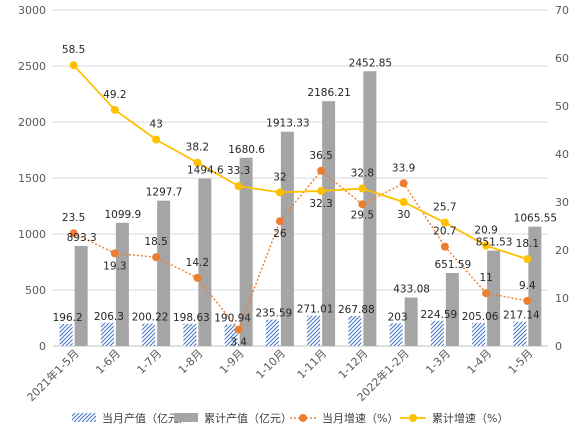 The width and height of the screenshot is (578, 438). What do you see at coordinates (191, 318) in the screenshot?
I see `label-monthly-output: 198.63` at bounding box center [191, 318].